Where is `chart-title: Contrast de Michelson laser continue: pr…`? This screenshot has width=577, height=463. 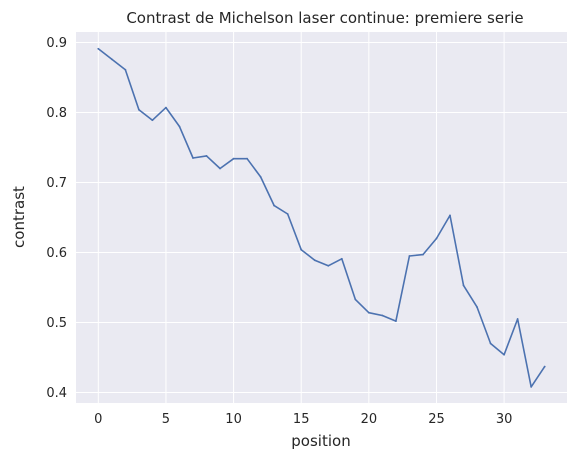 chart-title: Contrast de Michelson laser continue: pr… is located at coordinates (324, 18).